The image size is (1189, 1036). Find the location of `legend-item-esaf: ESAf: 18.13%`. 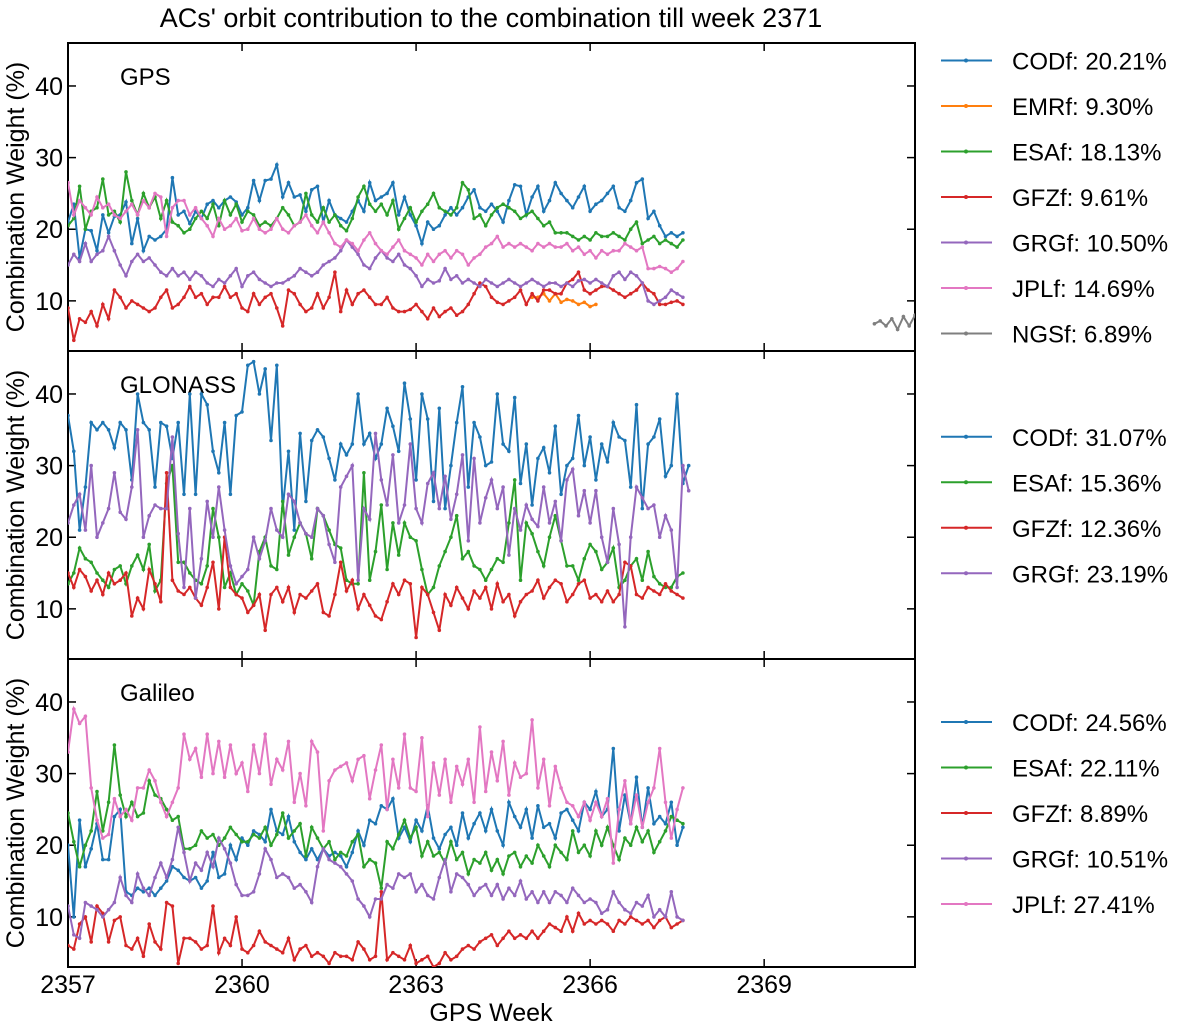

legend-item-esaf: ESAf: 18.13% is located at coordinates (1051, 153).